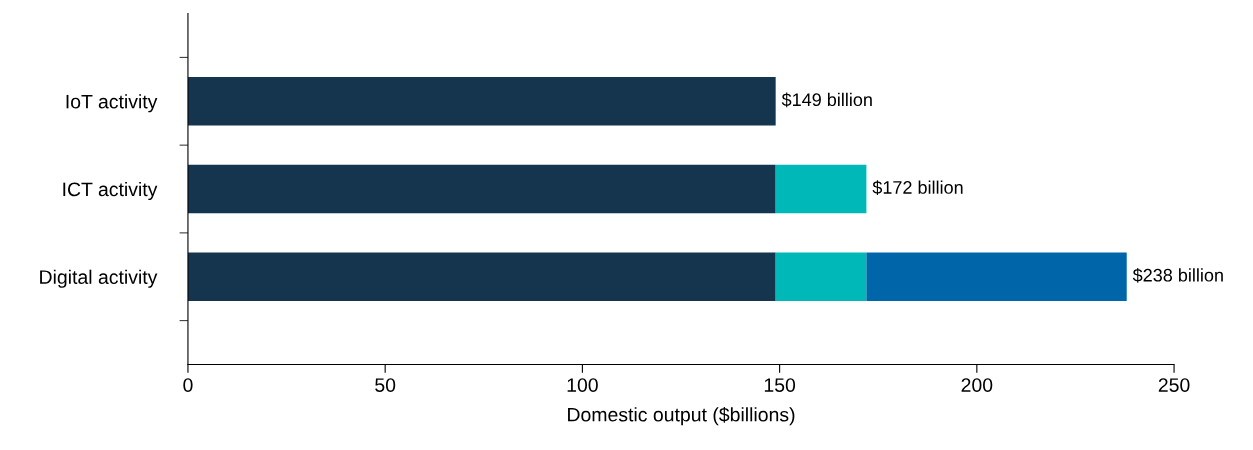 The height and width of the screenshot is (450, 1253). I want to click on total-label: $172 billion, so click(917, 187).